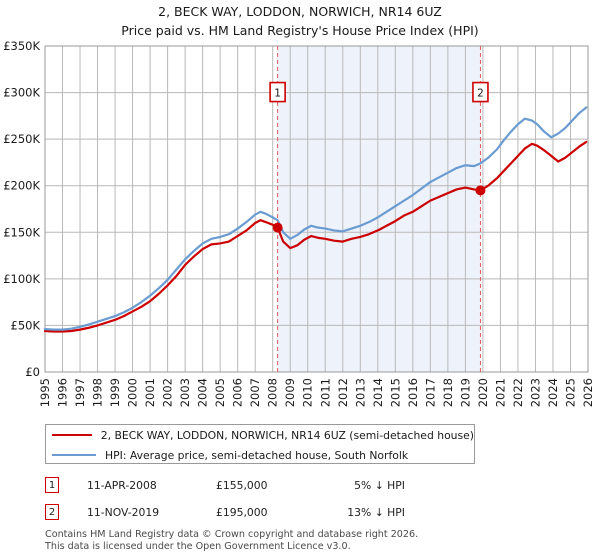 The width and height of the screenshot is (600, 560). What do you see at coordinates (220, 392) in the screenshot?
I see `x-axis-tick-label: 2005` at bounding box center [220, 392].